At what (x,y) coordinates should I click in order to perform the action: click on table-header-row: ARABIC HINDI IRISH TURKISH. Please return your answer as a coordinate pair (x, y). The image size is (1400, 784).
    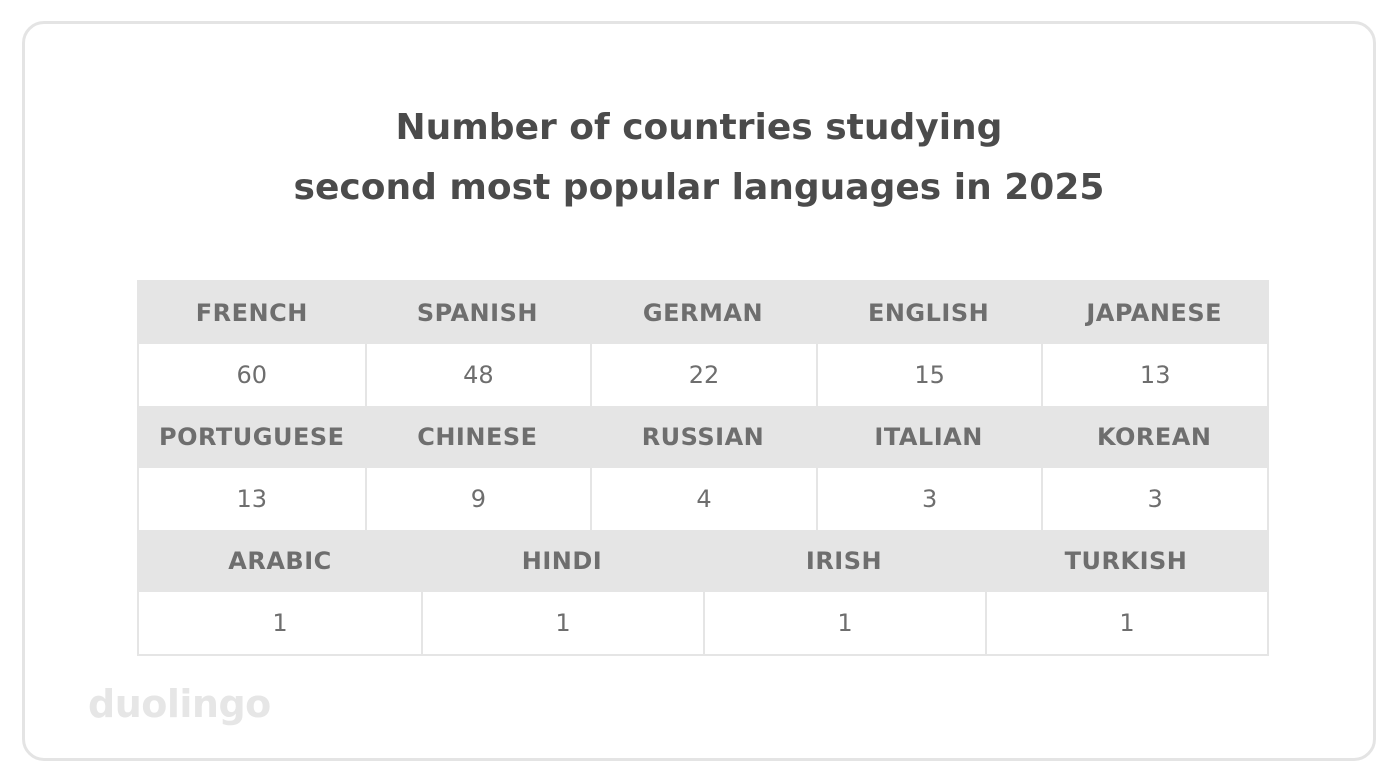
    Looking at the image, I should click on (703, 561).